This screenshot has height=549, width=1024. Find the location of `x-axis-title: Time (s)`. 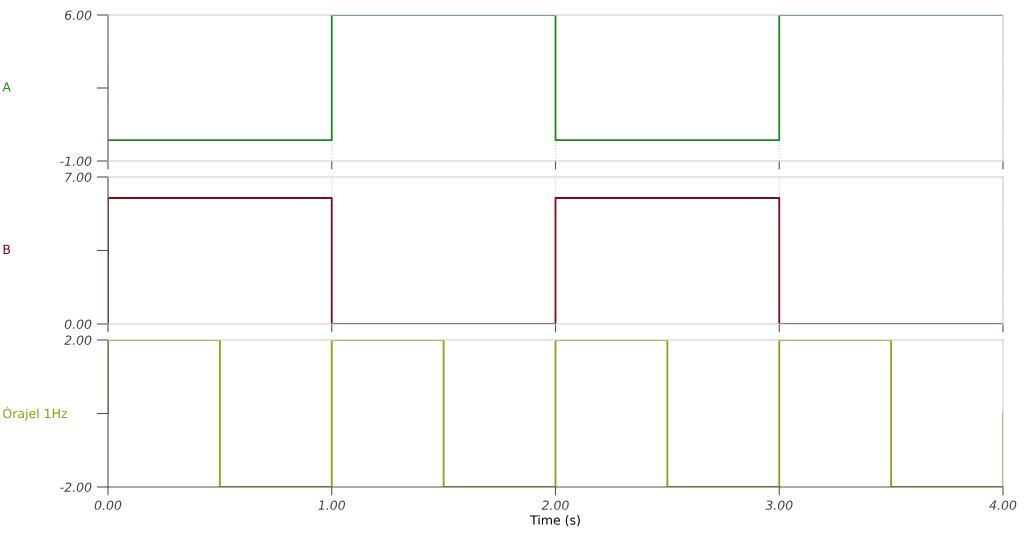

x-axis-title: Time (s) is located at coordinates (555, 521).